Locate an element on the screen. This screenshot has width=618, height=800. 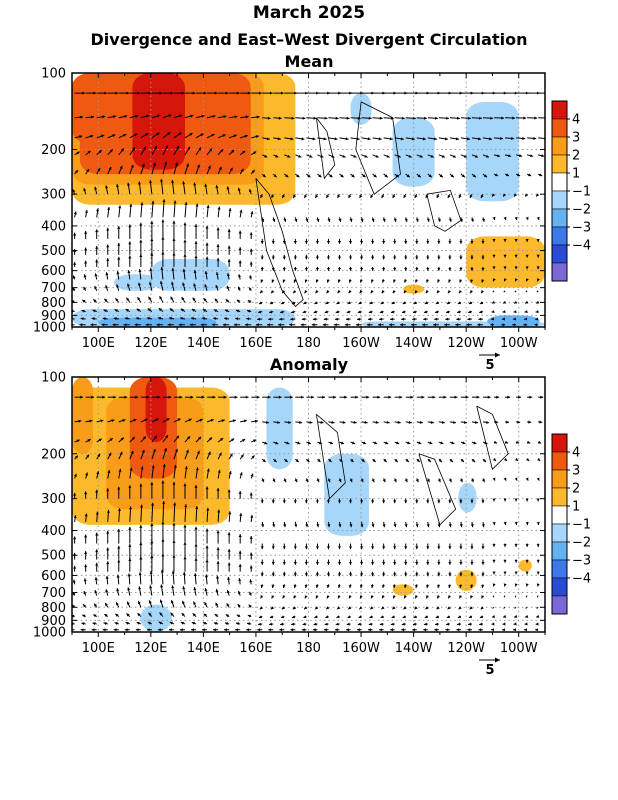
x-tick-label: 100W is located at coordinates (519, 648).